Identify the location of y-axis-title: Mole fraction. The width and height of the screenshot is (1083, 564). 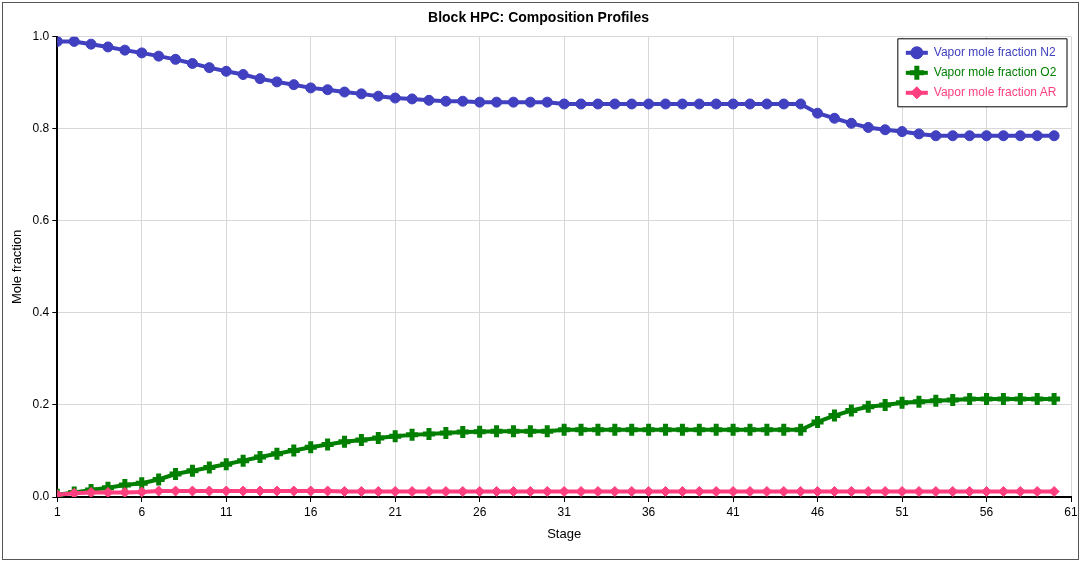
(17, 267).